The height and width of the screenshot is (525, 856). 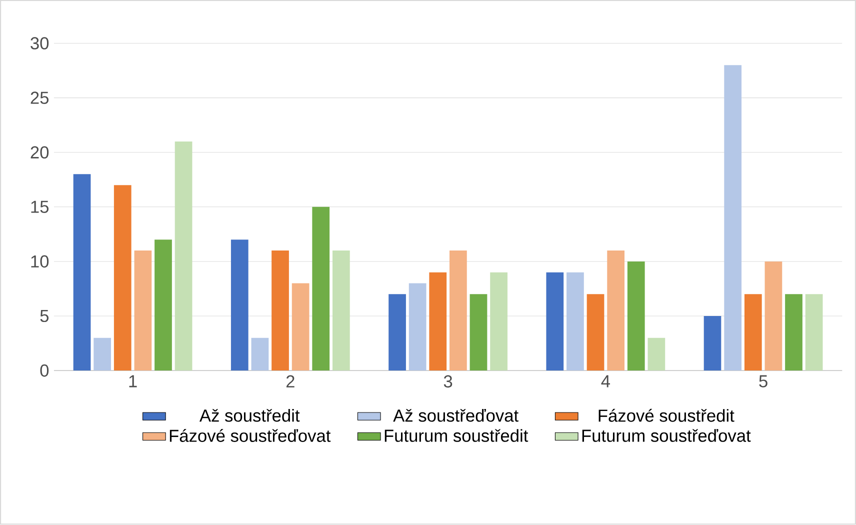 I want to click on x-tick-label: 4, so click(x=605, y=381).